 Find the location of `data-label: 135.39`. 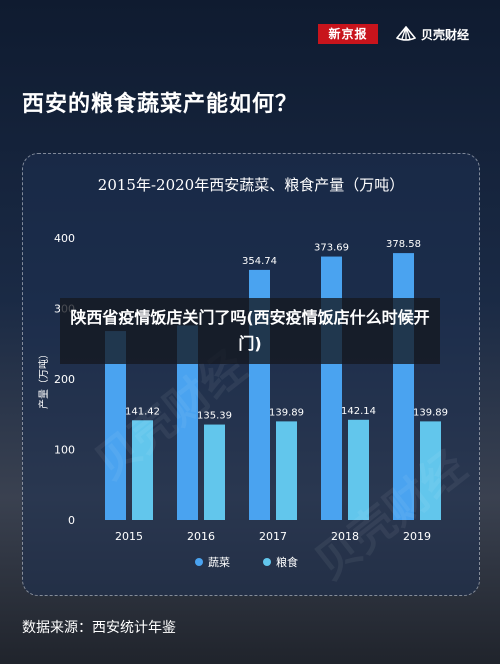

data-label: 135.39 is located at coordinates (214, 416).